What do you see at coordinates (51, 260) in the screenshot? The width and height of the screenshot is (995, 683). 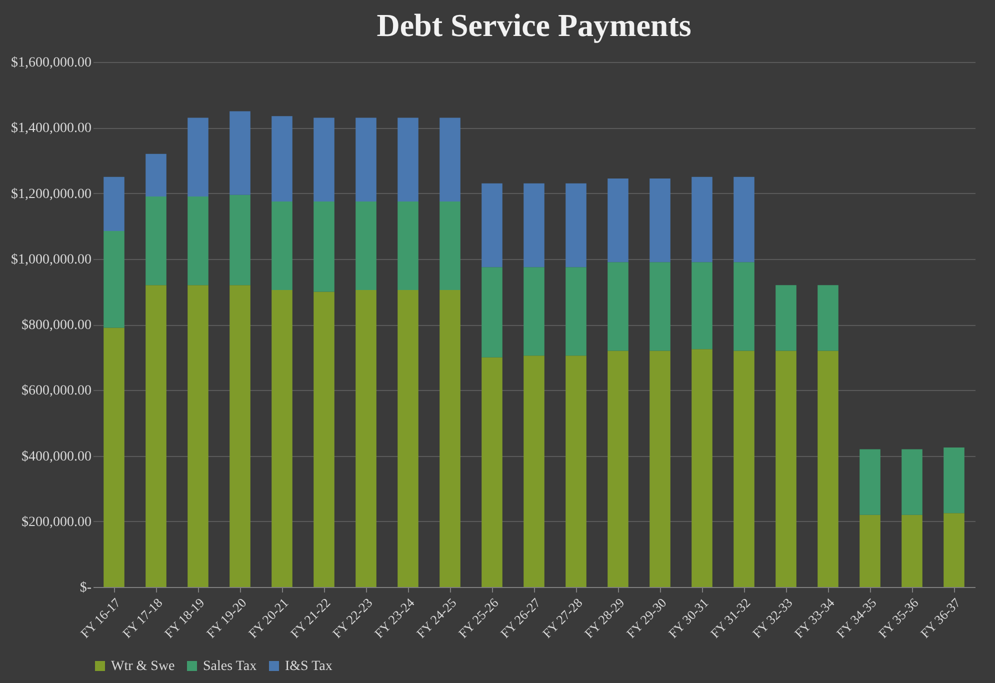 I see `y-tick-label: $1,000,000.00` at bounding box center [51, 260].